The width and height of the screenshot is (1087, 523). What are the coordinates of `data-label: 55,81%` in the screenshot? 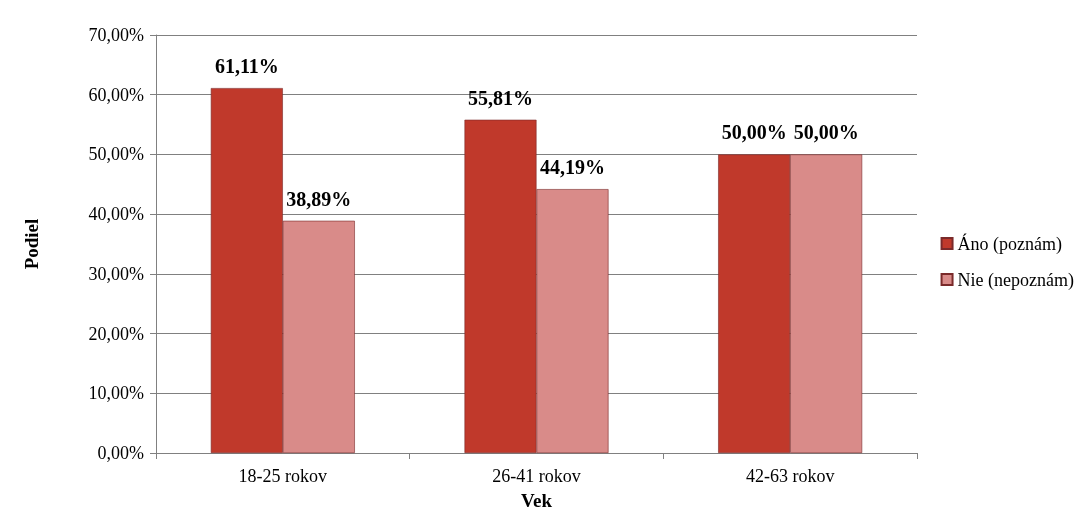 It's located at (500, 97).